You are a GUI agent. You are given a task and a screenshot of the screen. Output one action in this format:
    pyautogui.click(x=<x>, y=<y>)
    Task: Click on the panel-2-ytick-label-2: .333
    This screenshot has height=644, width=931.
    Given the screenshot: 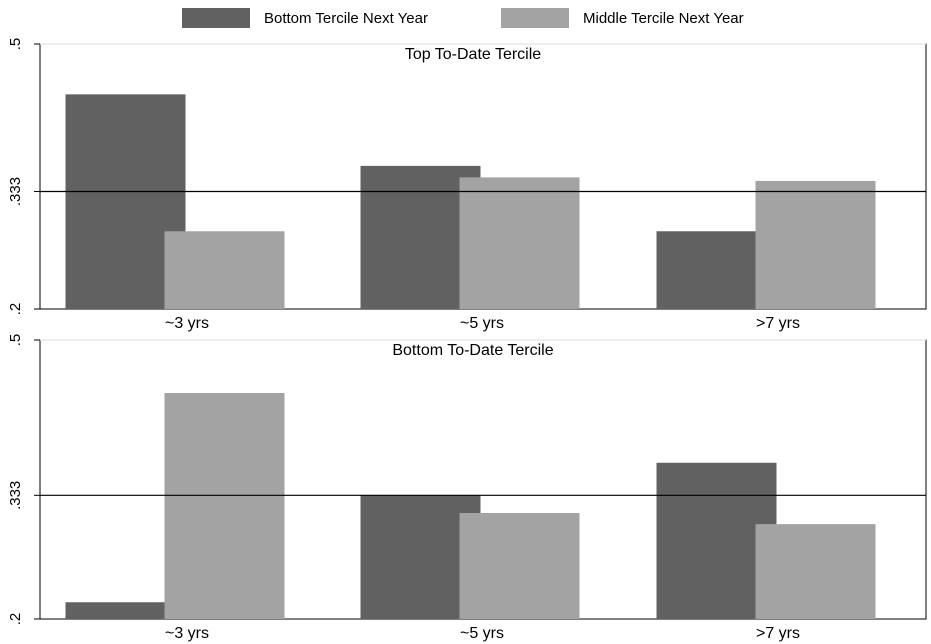 What is the action you would take?
    pyautogui.click(x=15, y=495)
    